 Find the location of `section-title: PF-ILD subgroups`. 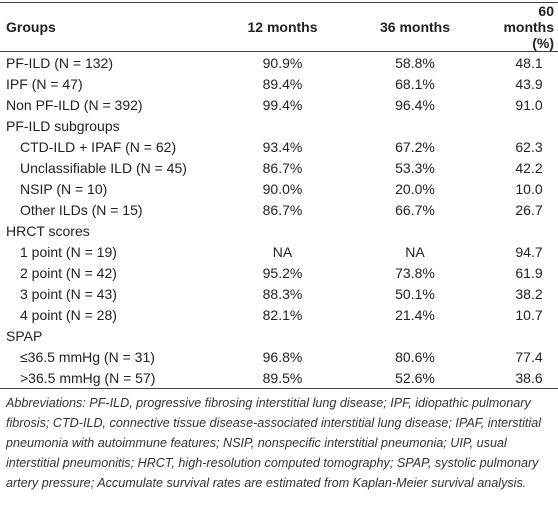

section-title: PF-ILD subgroups is located at coordinates (63, 125).